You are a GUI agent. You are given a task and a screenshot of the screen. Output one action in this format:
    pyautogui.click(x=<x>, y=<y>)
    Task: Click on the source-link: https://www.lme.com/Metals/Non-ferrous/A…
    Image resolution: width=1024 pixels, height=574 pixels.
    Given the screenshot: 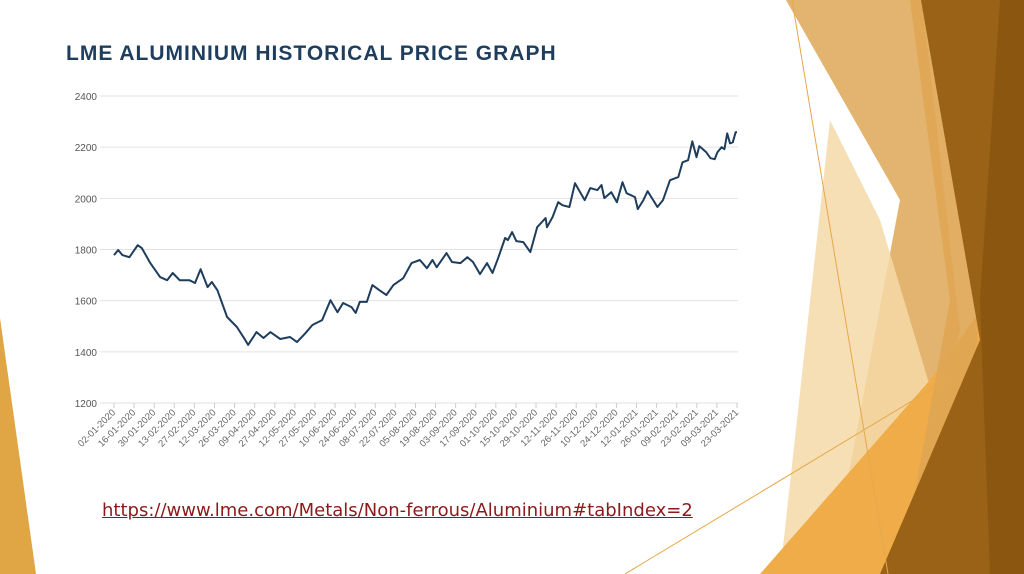 What is the action you would take?
    pyautogui.click(x=397, y=510)
    